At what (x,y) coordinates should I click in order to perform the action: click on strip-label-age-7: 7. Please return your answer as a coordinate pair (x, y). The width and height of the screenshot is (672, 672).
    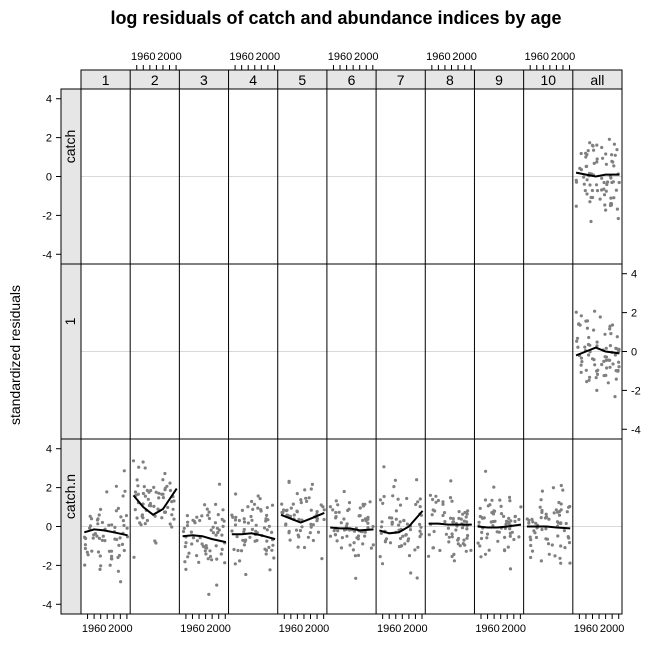
    Looking at the image, I should click on (401, 80).